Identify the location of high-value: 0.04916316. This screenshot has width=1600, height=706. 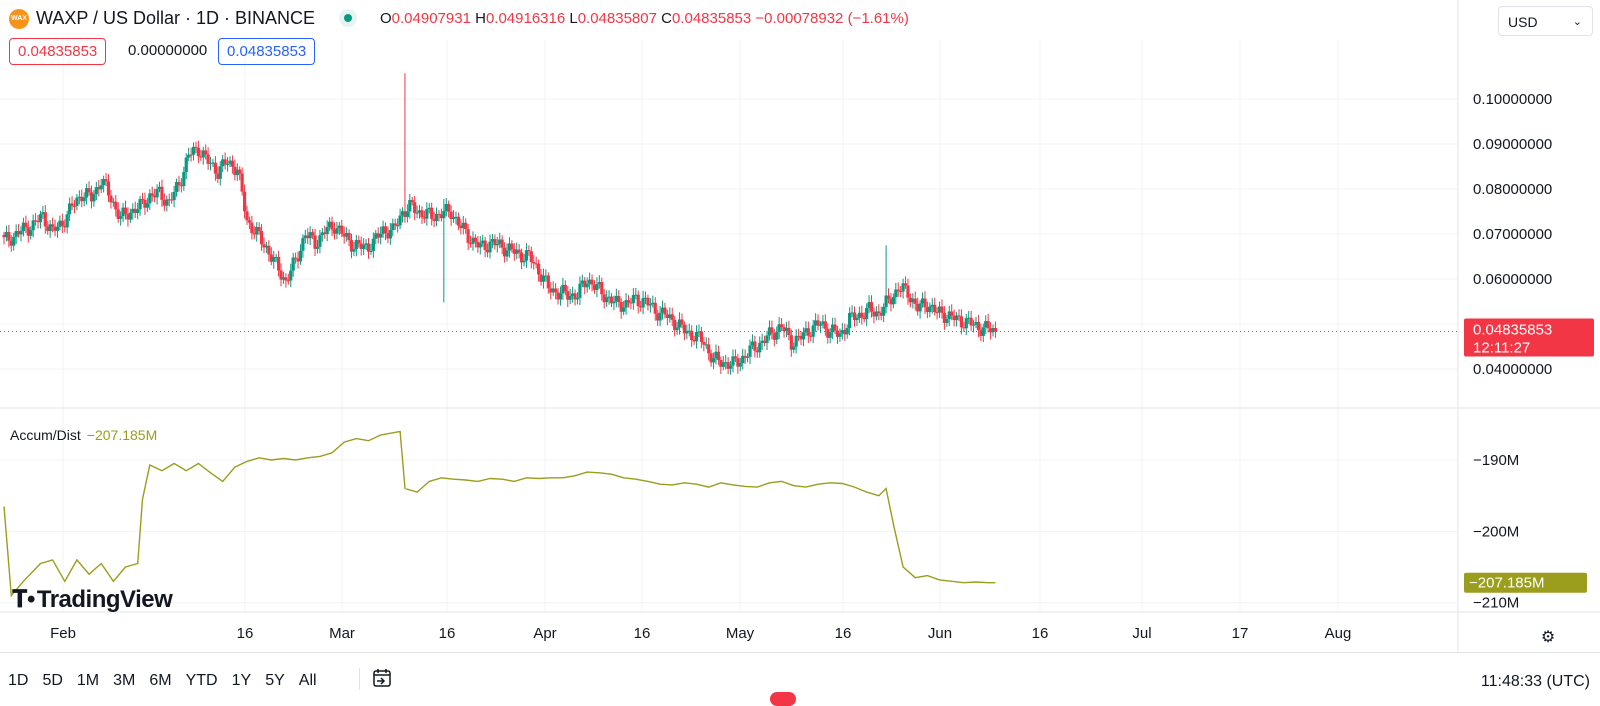
(525, 18).